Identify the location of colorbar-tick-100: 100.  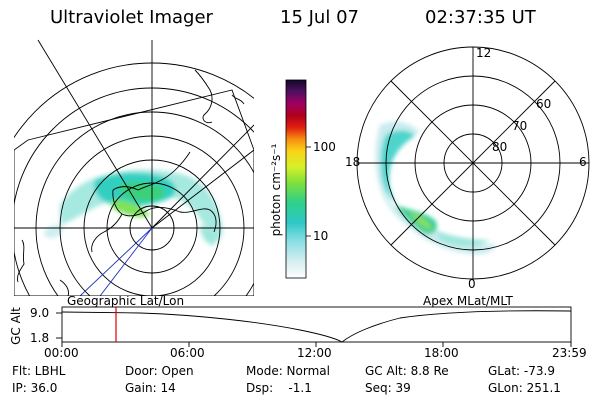
(324, 147).